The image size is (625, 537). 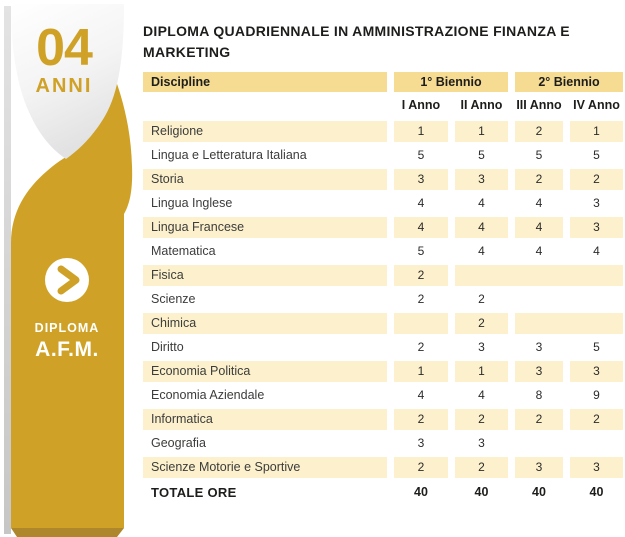 What do you see at coordinates (569, 82) in the screenshot?
I see `column-header-biennio-2: 2° Biennio` at bounding box center [569, 82].